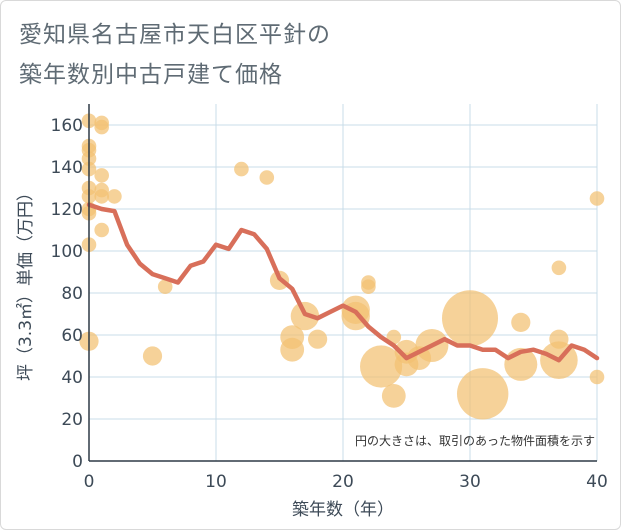 The width and height of the screenshot is (621, 530). What do you see at coordinates (343, 482) in the screenshot?
I see `x-tick-label: 20` at bounding box center [343, 482].